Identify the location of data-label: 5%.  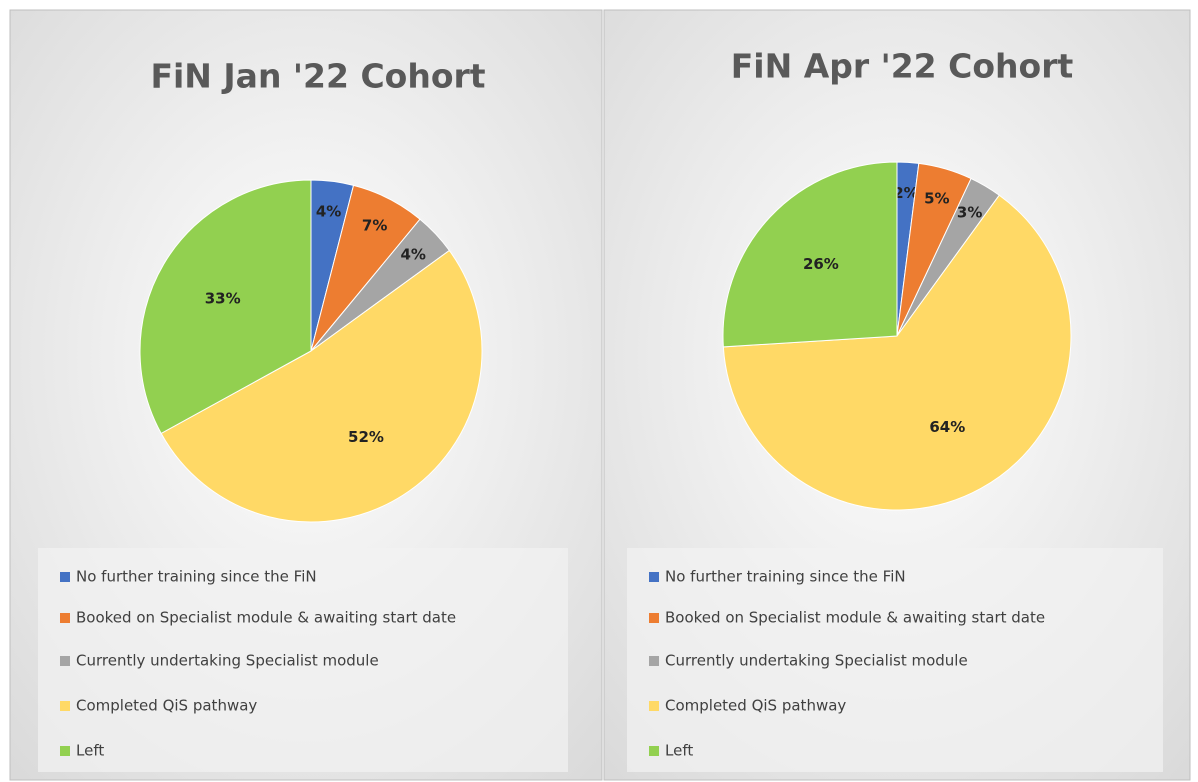
(936, 198).